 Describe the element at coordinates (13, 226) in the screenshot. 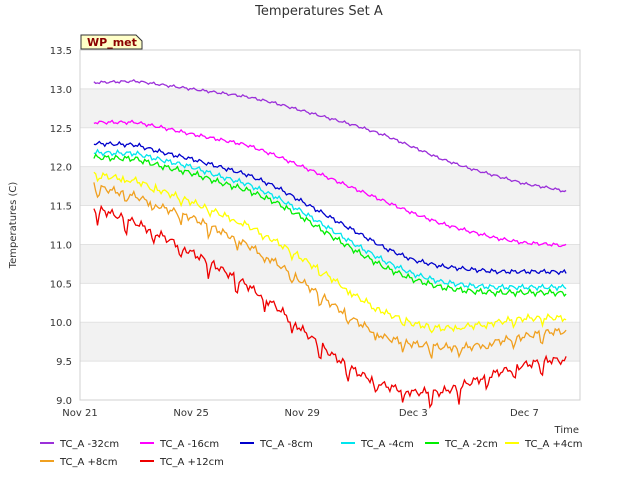

I see `y-axis-label: Temperatures (C)` at that location.